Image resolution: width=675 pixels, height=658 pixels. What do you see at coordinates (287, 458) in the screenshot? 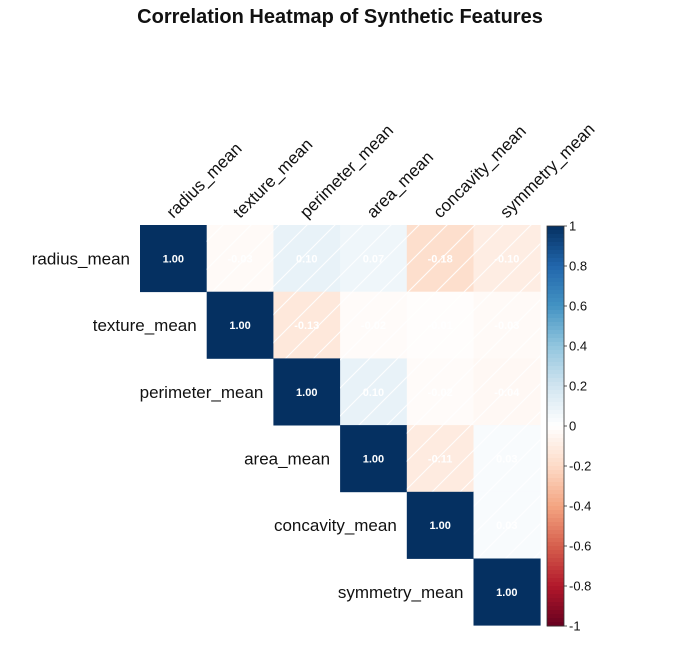
I see `row-label: area_mean` at bounding box center [287, 458].